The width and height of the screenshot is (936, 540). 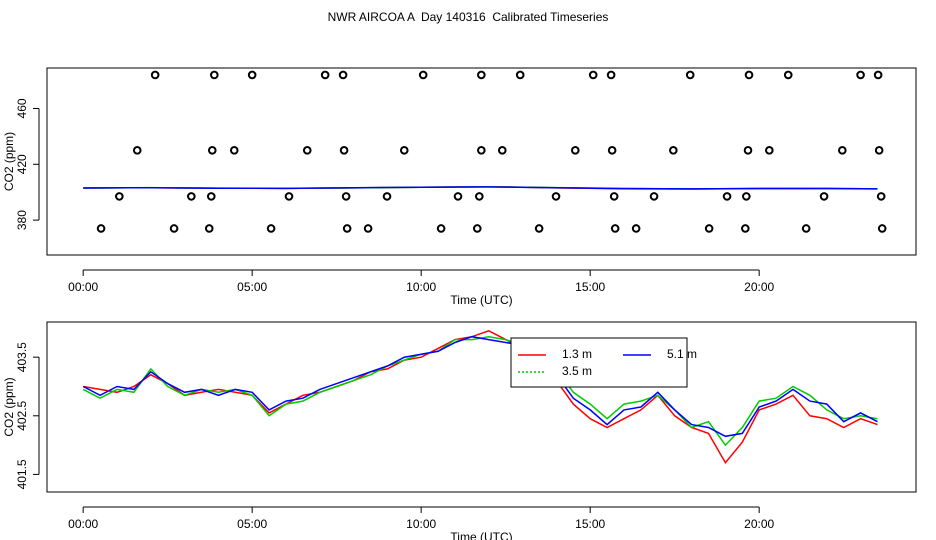 I want to click on legend-label: 1.3 m, so click(x=577, y=354).